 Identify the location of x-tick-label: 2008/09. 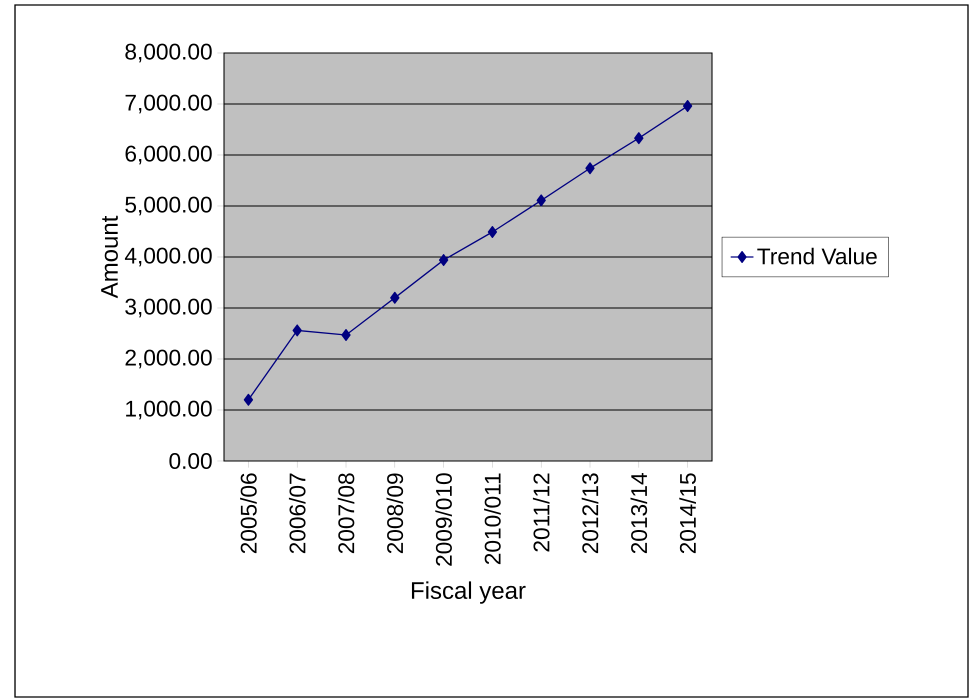
(395, 513).